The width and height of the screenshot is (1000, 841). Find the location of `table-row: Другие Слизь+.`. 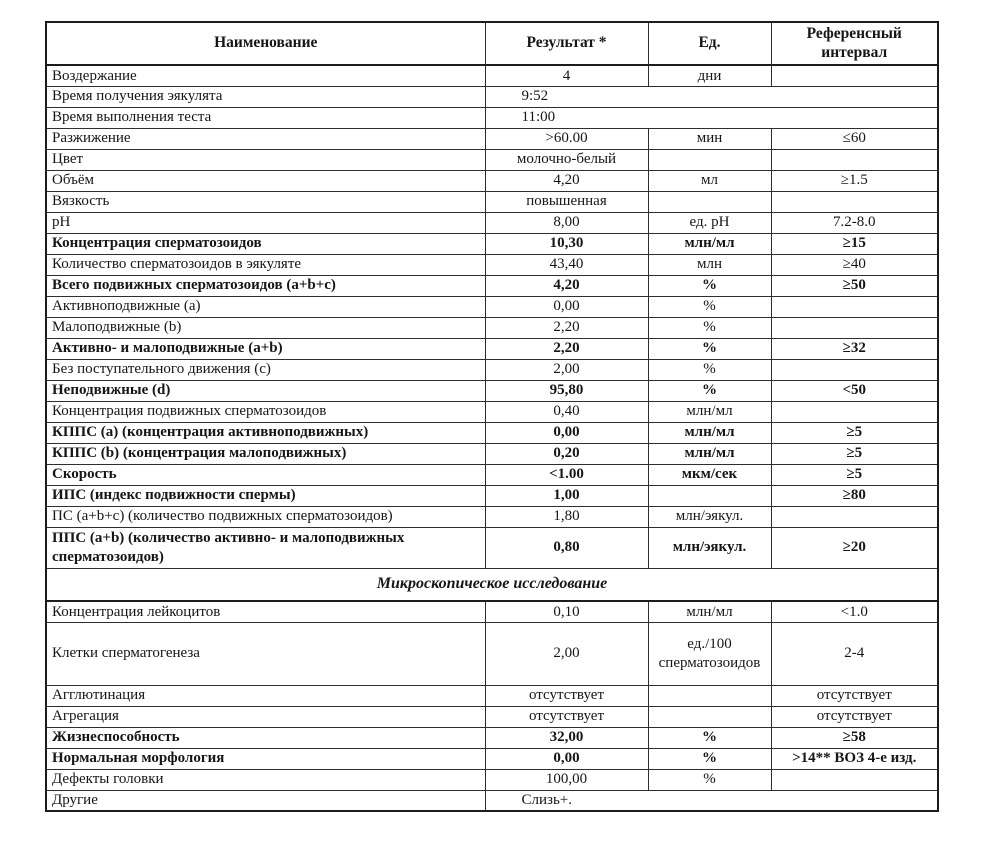

table-row: Другие Слизь+. is located at coordinates (492, 800).